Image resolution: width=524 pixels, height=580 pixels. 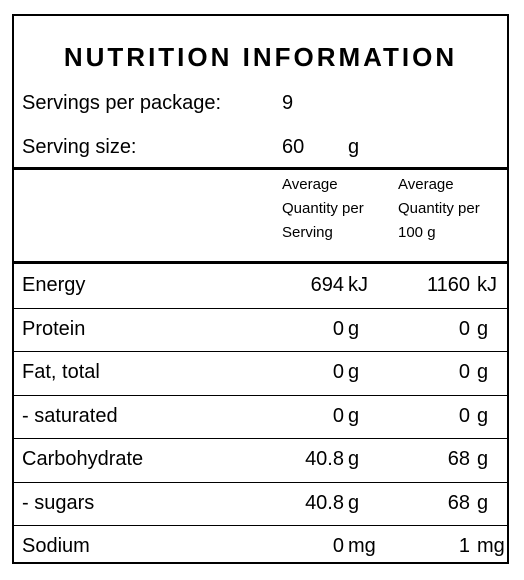 I want to click on table-row: Protein 0 g 0 g, so click(x=260, y=329).